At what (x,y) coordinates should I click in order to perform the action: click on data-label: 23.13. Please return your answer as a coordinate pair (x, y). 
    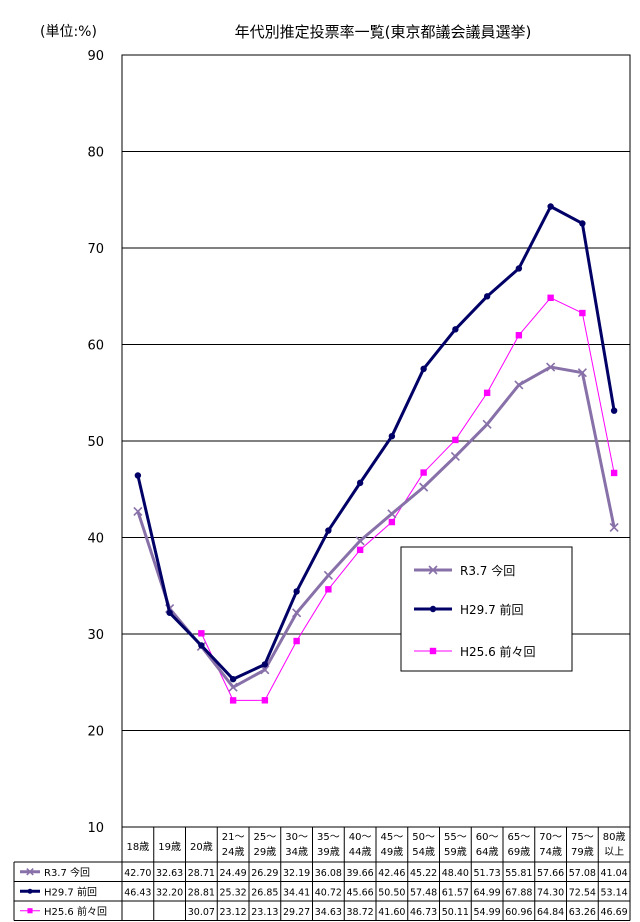
    Looking at the image, I should click on (264, 912).